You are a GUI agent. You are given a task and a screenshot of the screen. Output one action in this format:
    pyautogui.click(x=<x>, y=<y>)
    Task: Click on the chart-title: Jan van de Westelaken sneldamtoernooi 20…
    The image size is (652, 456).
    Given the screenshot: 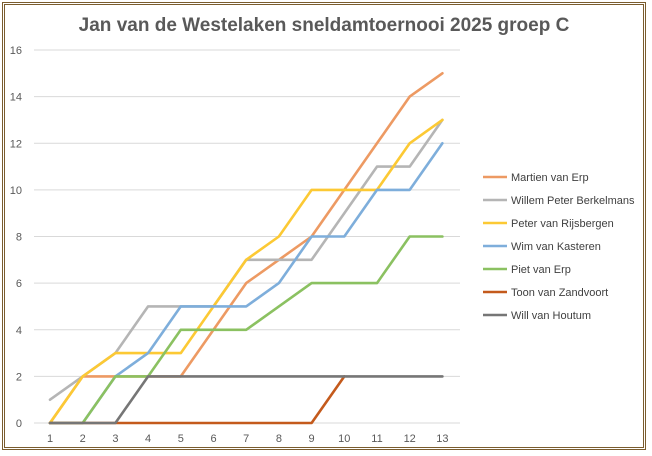 What is the action you would take?
    pyautogui.click(x=324, y=25)
    